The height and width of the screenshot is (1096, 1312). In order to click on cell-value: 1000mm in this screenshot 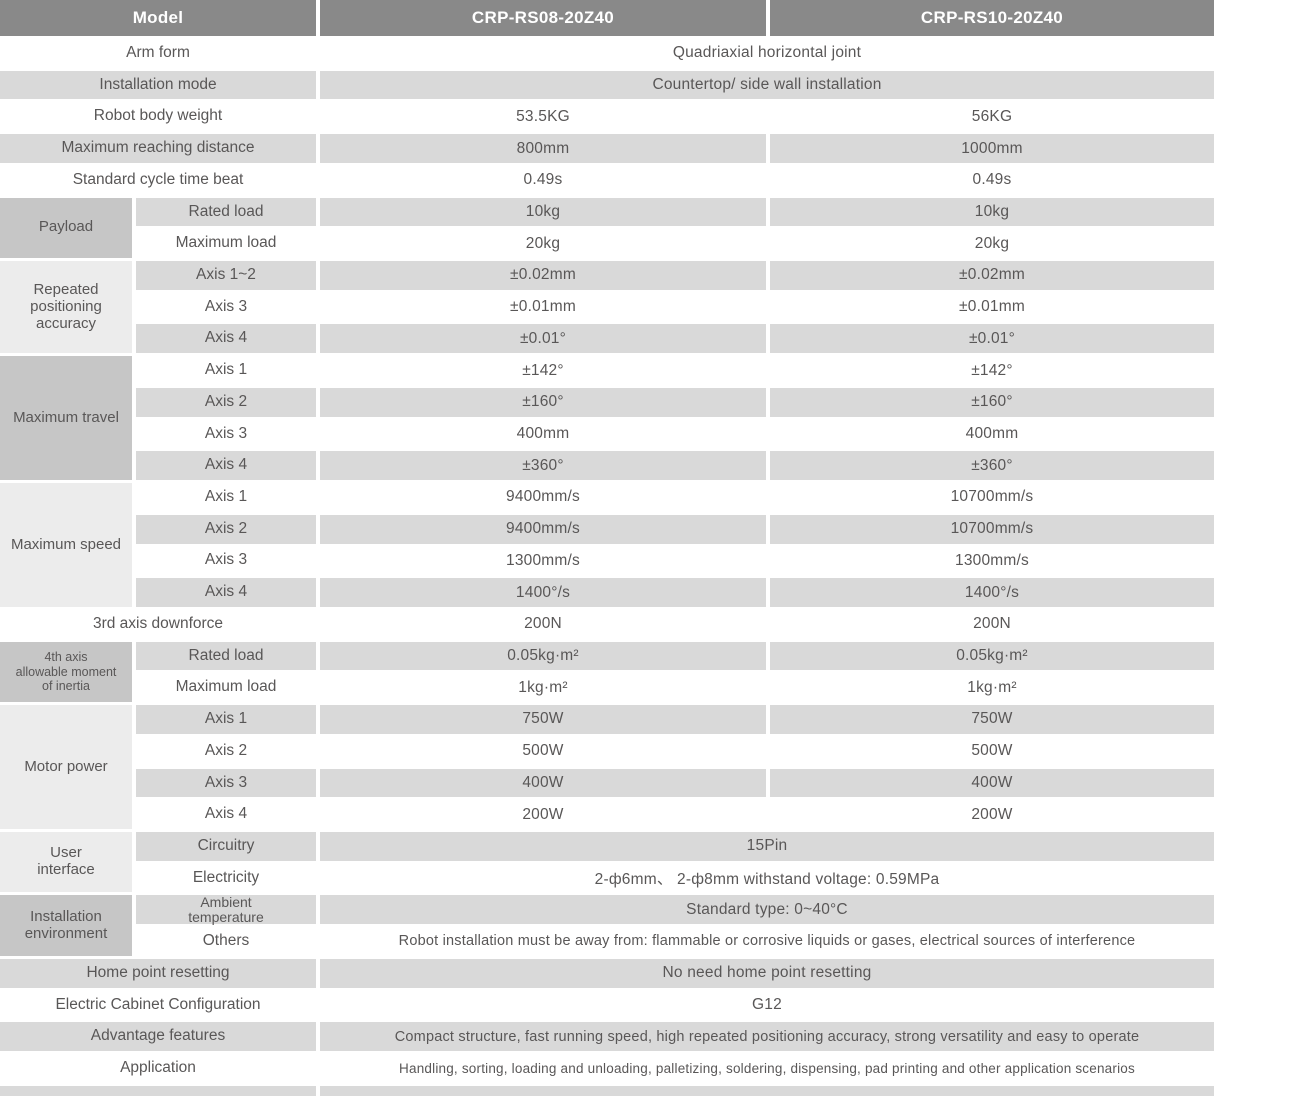, I will do `click(992, 148)`.